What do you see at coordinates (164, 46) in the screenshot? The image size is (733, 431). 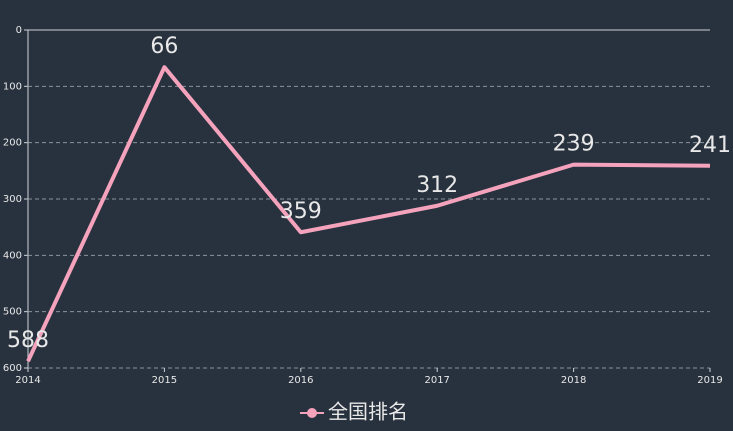 I see `value-label: 66` at bounding box center [164, 46].